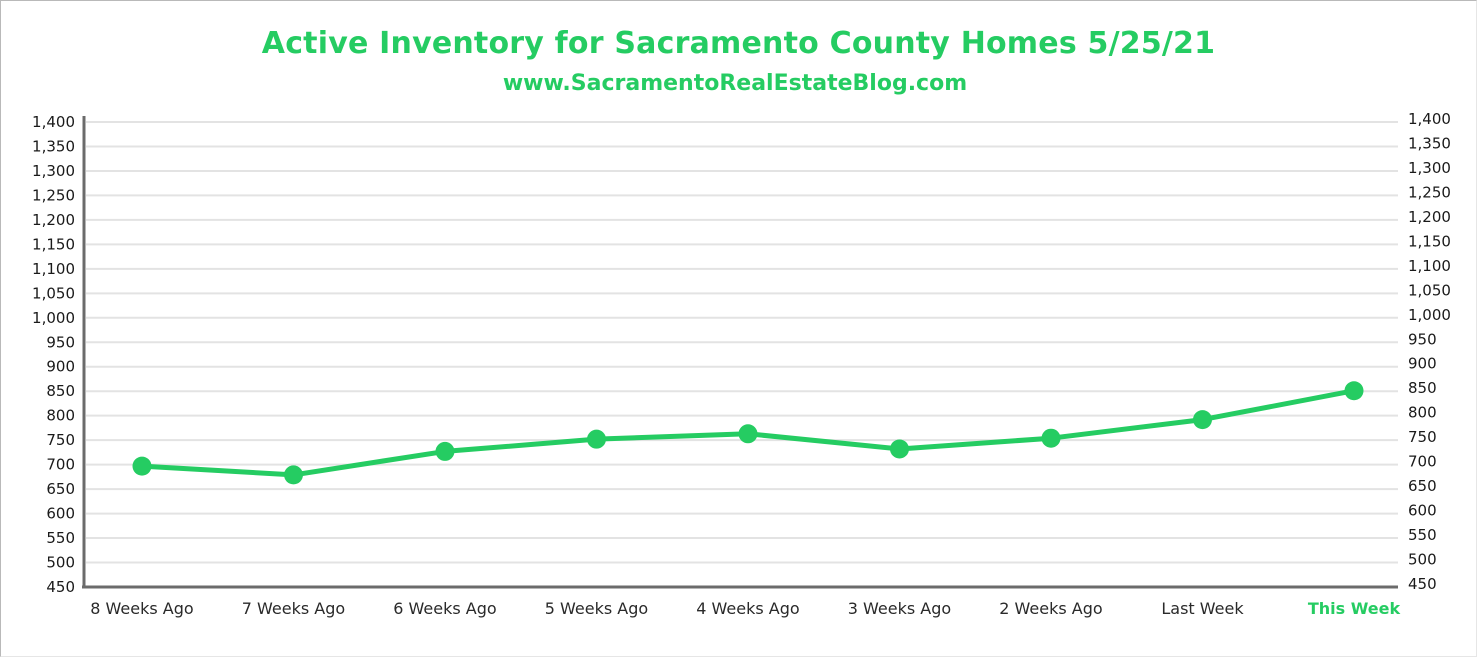  Describe the element at coordinates (1429, 192) in the screenshot. I see `y-tick-label-right: 1,250` at that location.